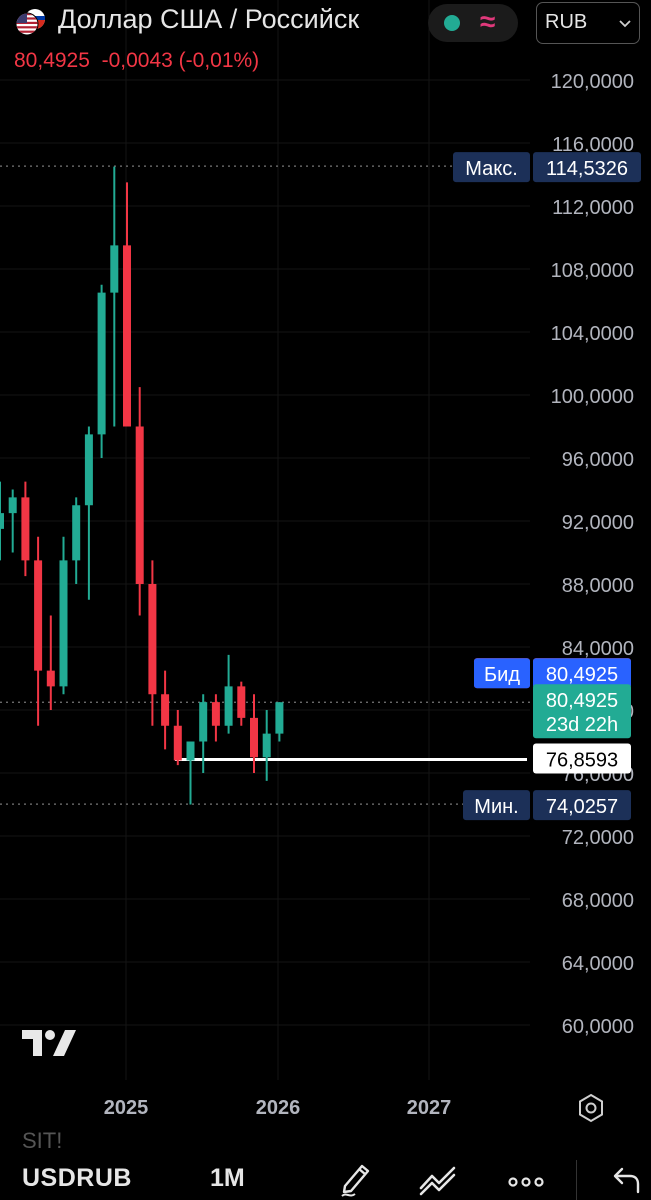 The width and height of the screenshot is (651, 1200). What do you see at coordinates (30, 22) in the screenshot?
I see `us-ru-flag-icon` at bounding box center [30, 22].